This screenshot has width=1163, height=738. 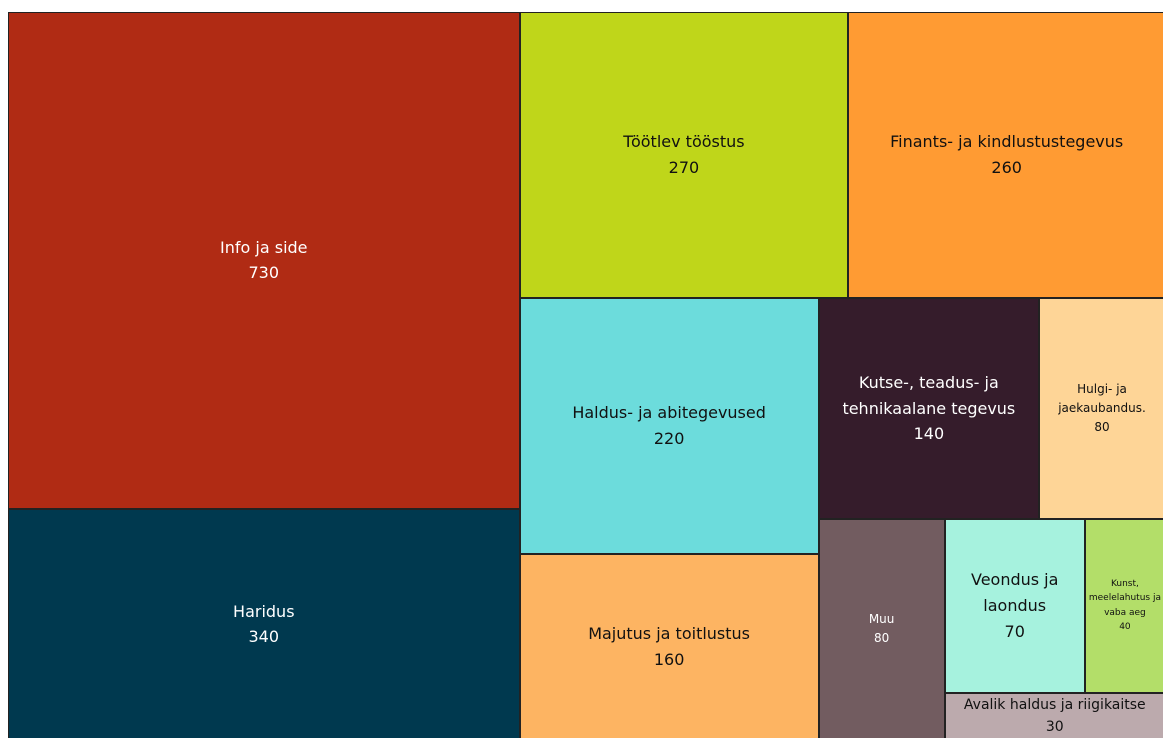 What do you see at coordinates (1124, 598) in the screenshot?
I see `cell-name: Kunst, meelelahutus ja vaba aeg` at bounding box center [1124, 598].